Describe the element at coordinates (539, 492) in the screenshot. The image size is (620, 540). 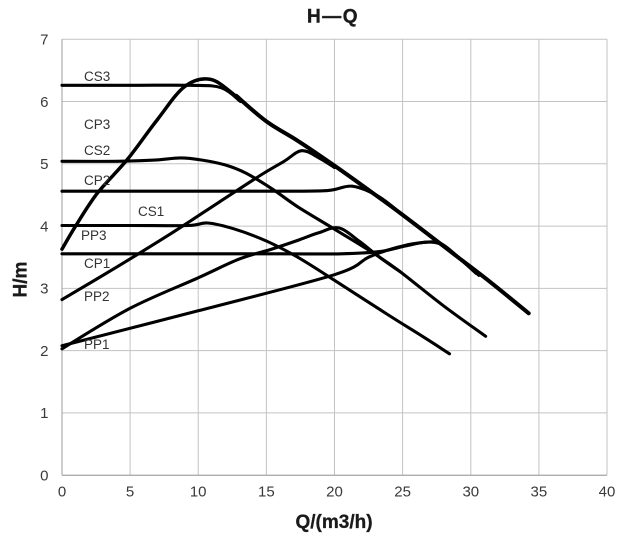
I see `svg-text: 35` at that location.